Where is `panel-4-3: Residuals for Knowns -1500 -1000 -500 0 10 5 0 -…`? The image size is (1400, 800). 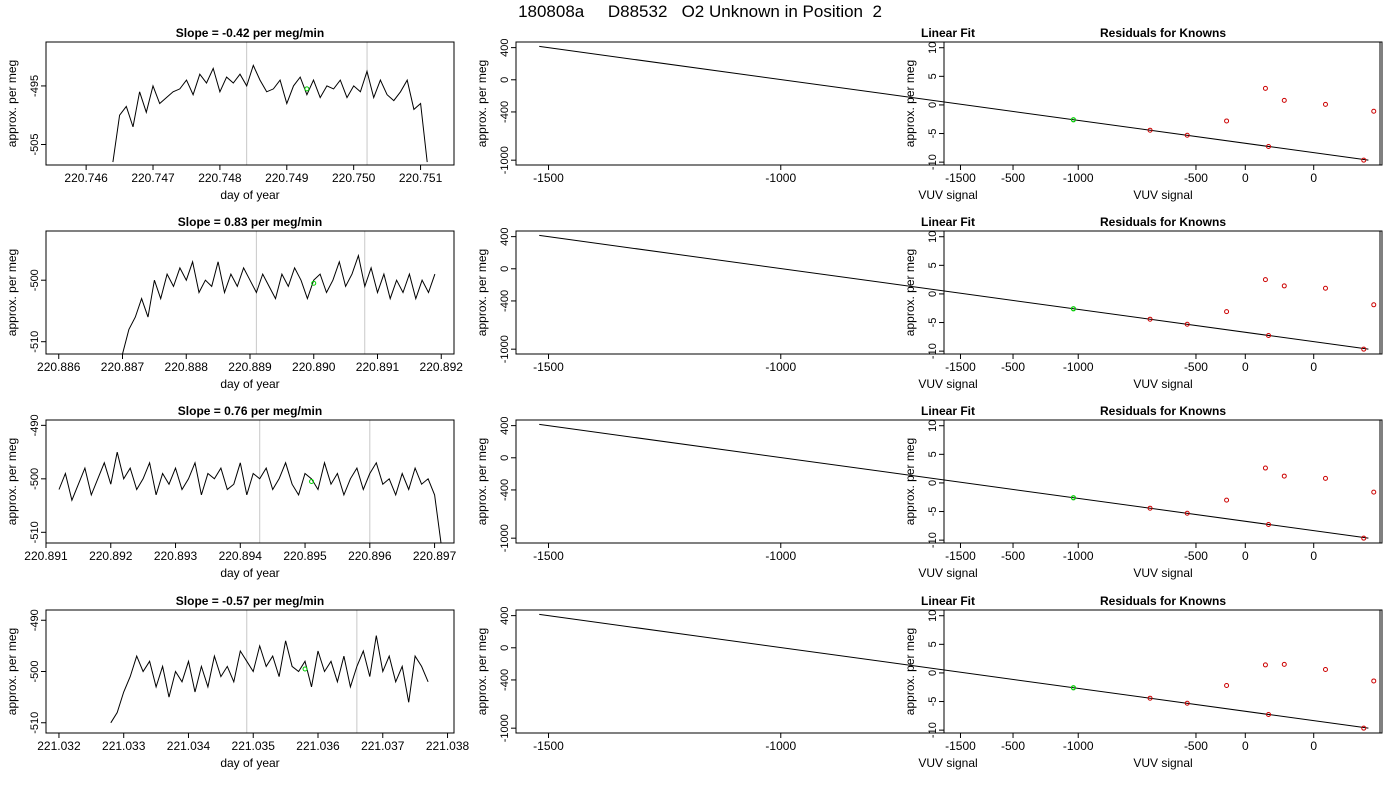
panel-4-3: Residuals for Knowns -1500 -1000 -500 0 10 5 0 -… is located at coordinates (1143, 682).